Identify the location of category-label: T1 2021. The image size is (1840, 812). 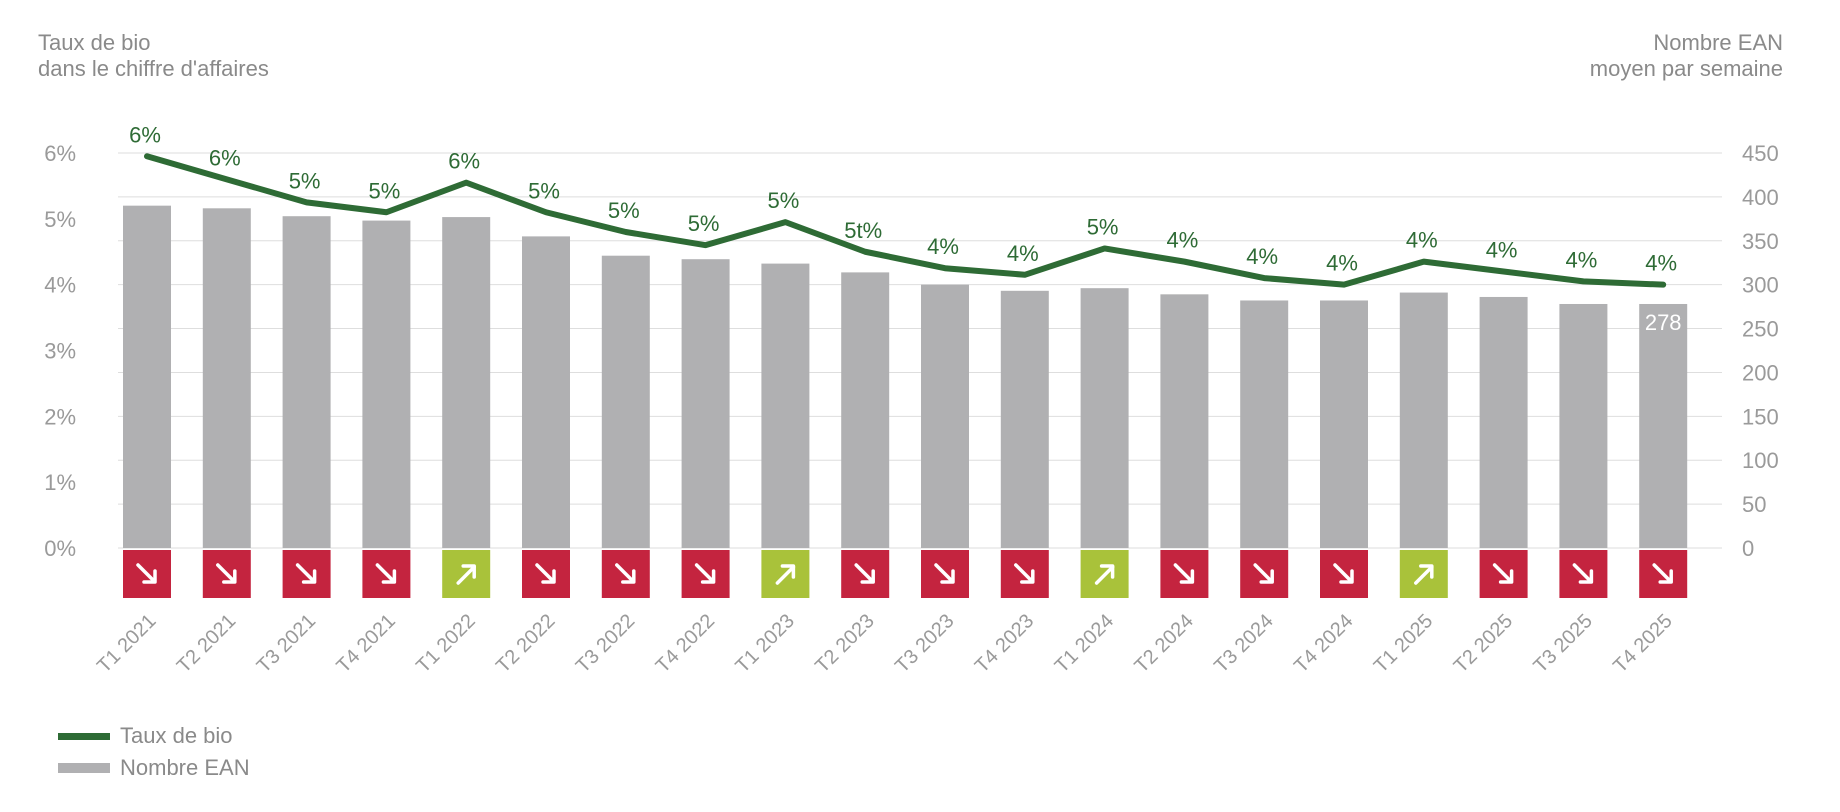
(126, 643).